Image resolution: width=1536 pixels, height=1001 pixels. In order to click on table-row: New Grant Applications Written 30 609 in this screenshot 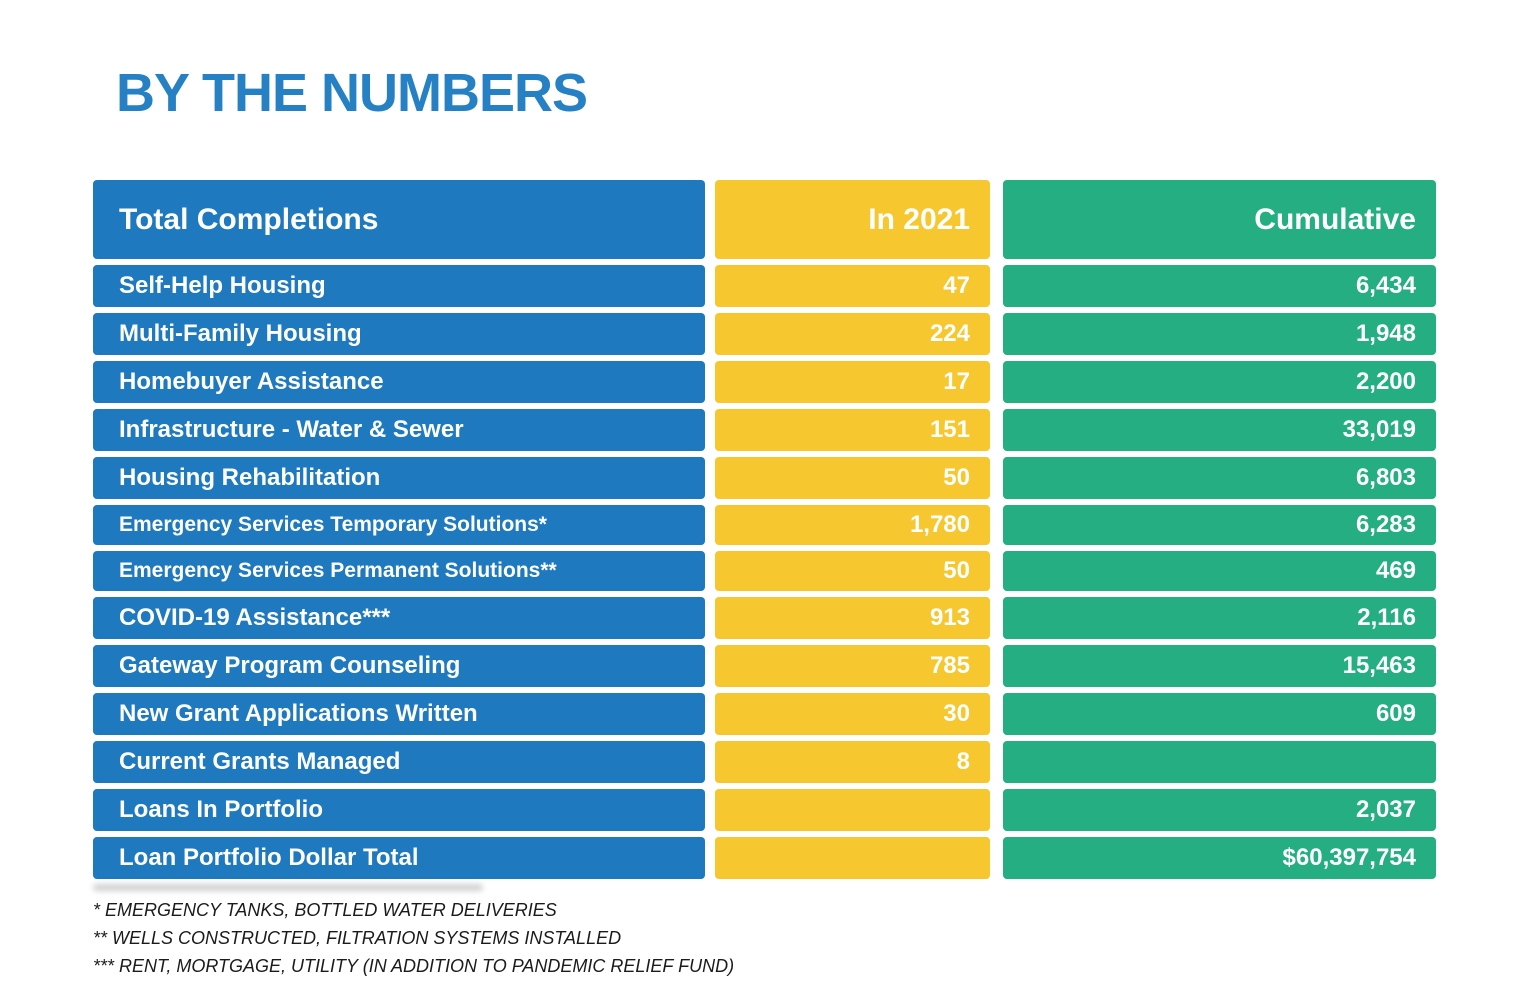, I will do `click(764, 714)`.